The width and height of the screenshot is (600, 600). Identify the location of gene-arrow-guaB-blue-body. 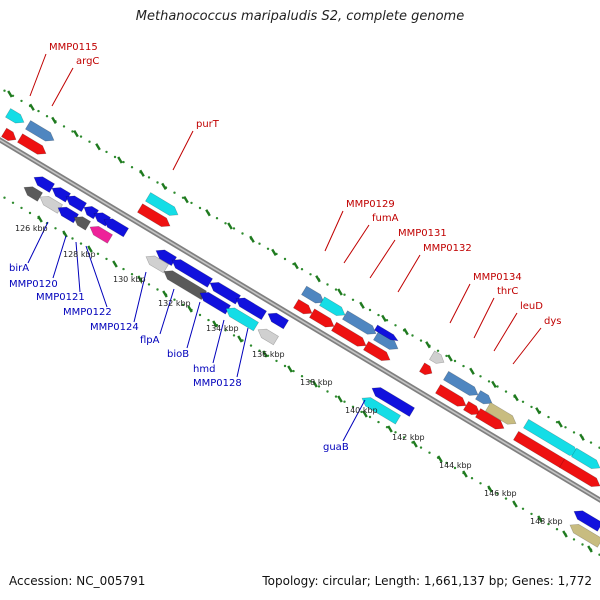
(393, 402).